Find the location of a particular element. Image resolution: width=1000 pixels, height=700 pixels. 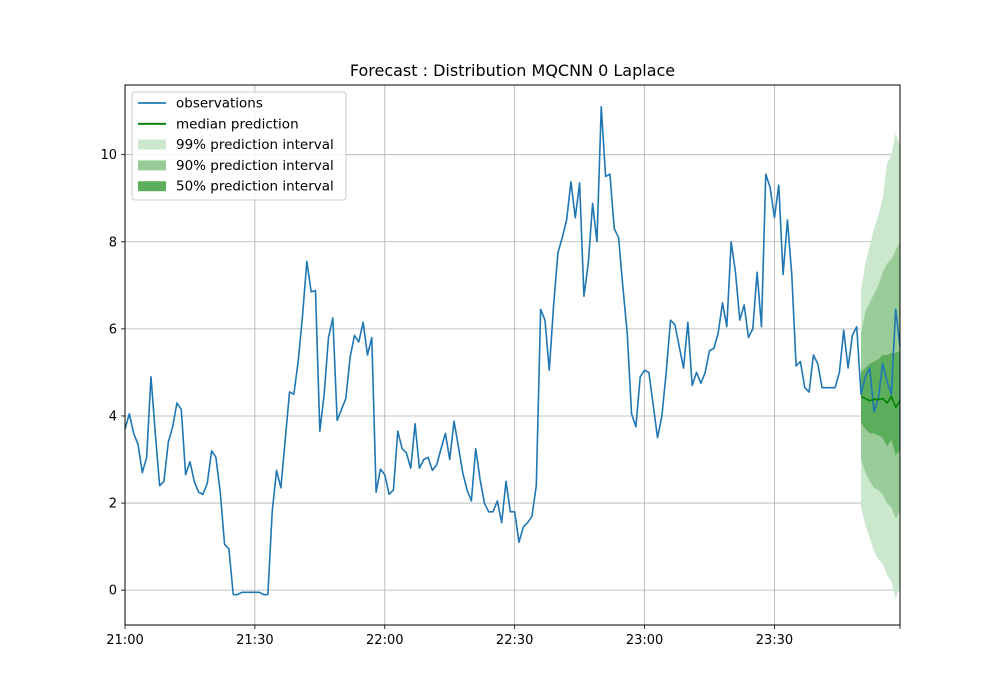

legend-label: 90% prediction interval is located at coordinates (255, 166).